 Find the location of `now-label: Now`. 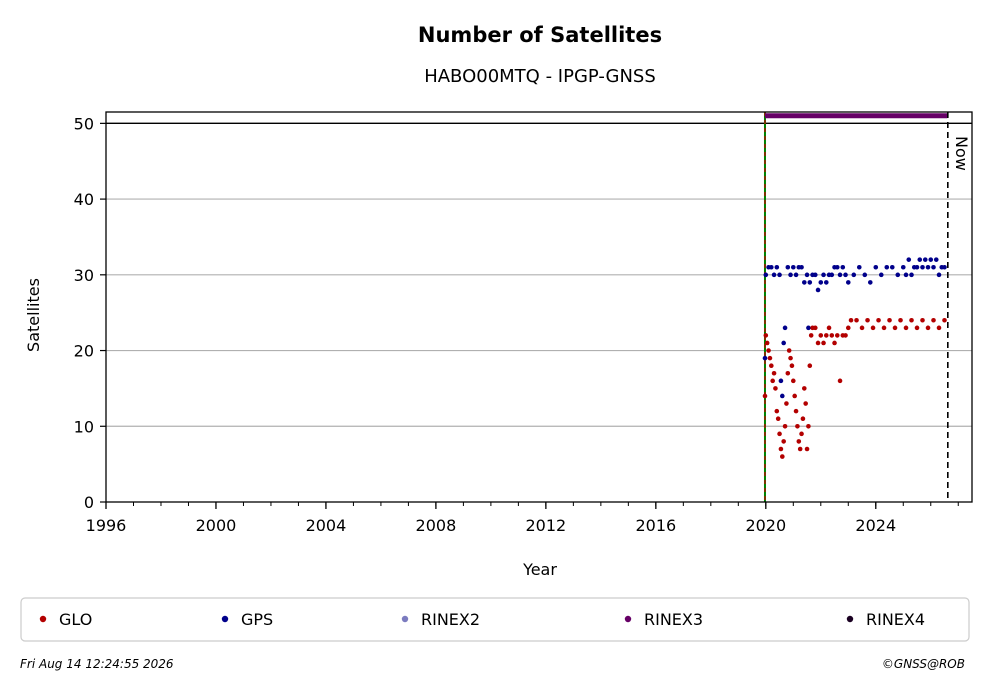

now-label: Now is located at coordinates (961, 153).